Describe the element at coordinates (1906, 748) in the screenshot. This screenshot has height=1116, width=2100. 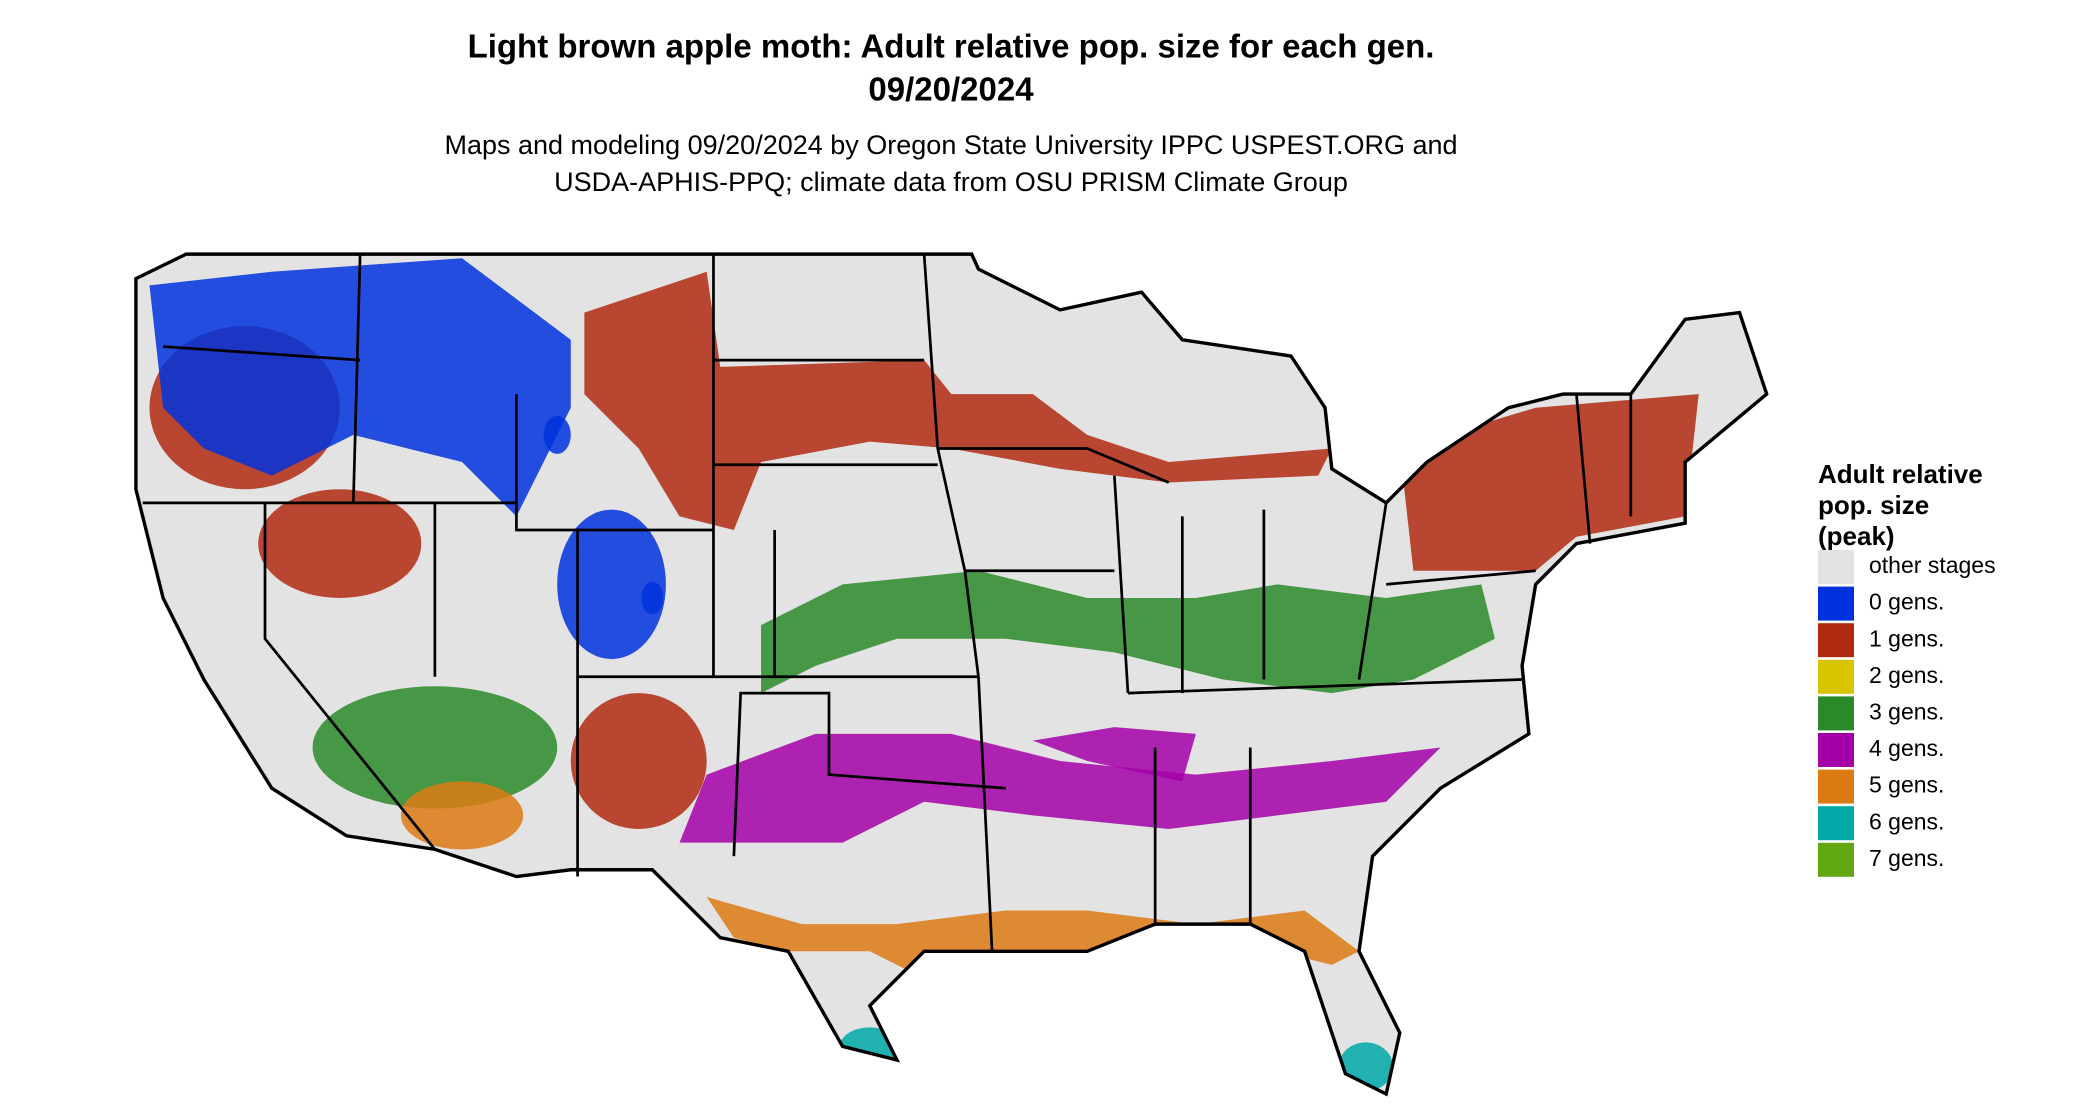
I see `legend-label: 4 gens.` at that location.